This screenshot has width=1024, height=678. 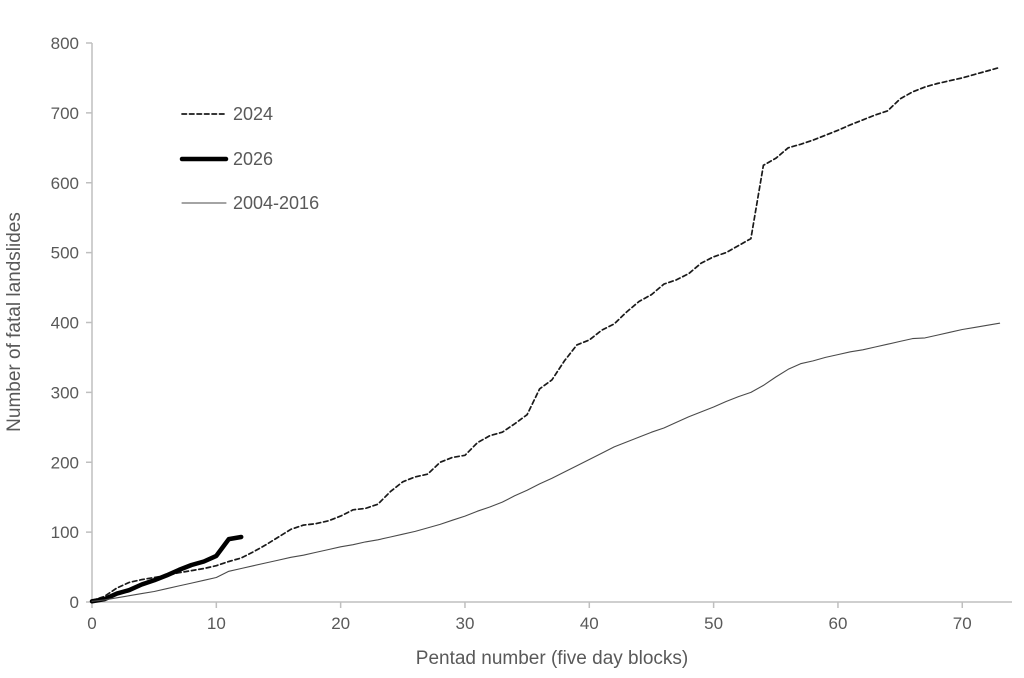 What do you see at coordinates (65, 253) in the screenshot?
I see `y-tick-label: 500` at bounding box center [65, 253].